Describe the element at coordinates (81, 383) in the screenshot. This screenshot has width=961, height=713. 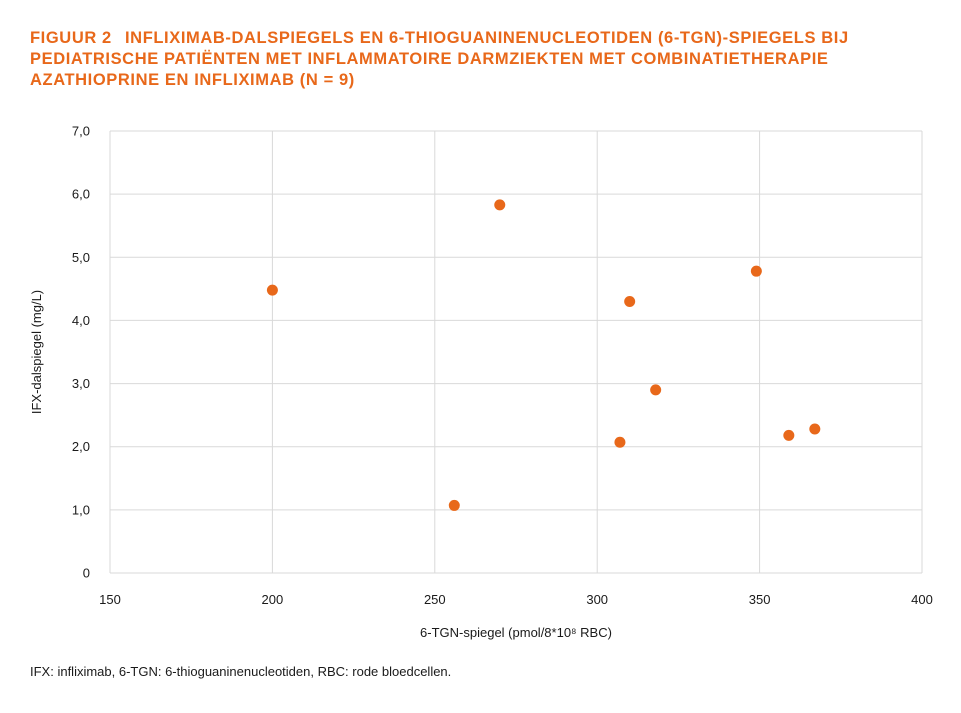
I see `y-tick-label: 3,0` at that location.